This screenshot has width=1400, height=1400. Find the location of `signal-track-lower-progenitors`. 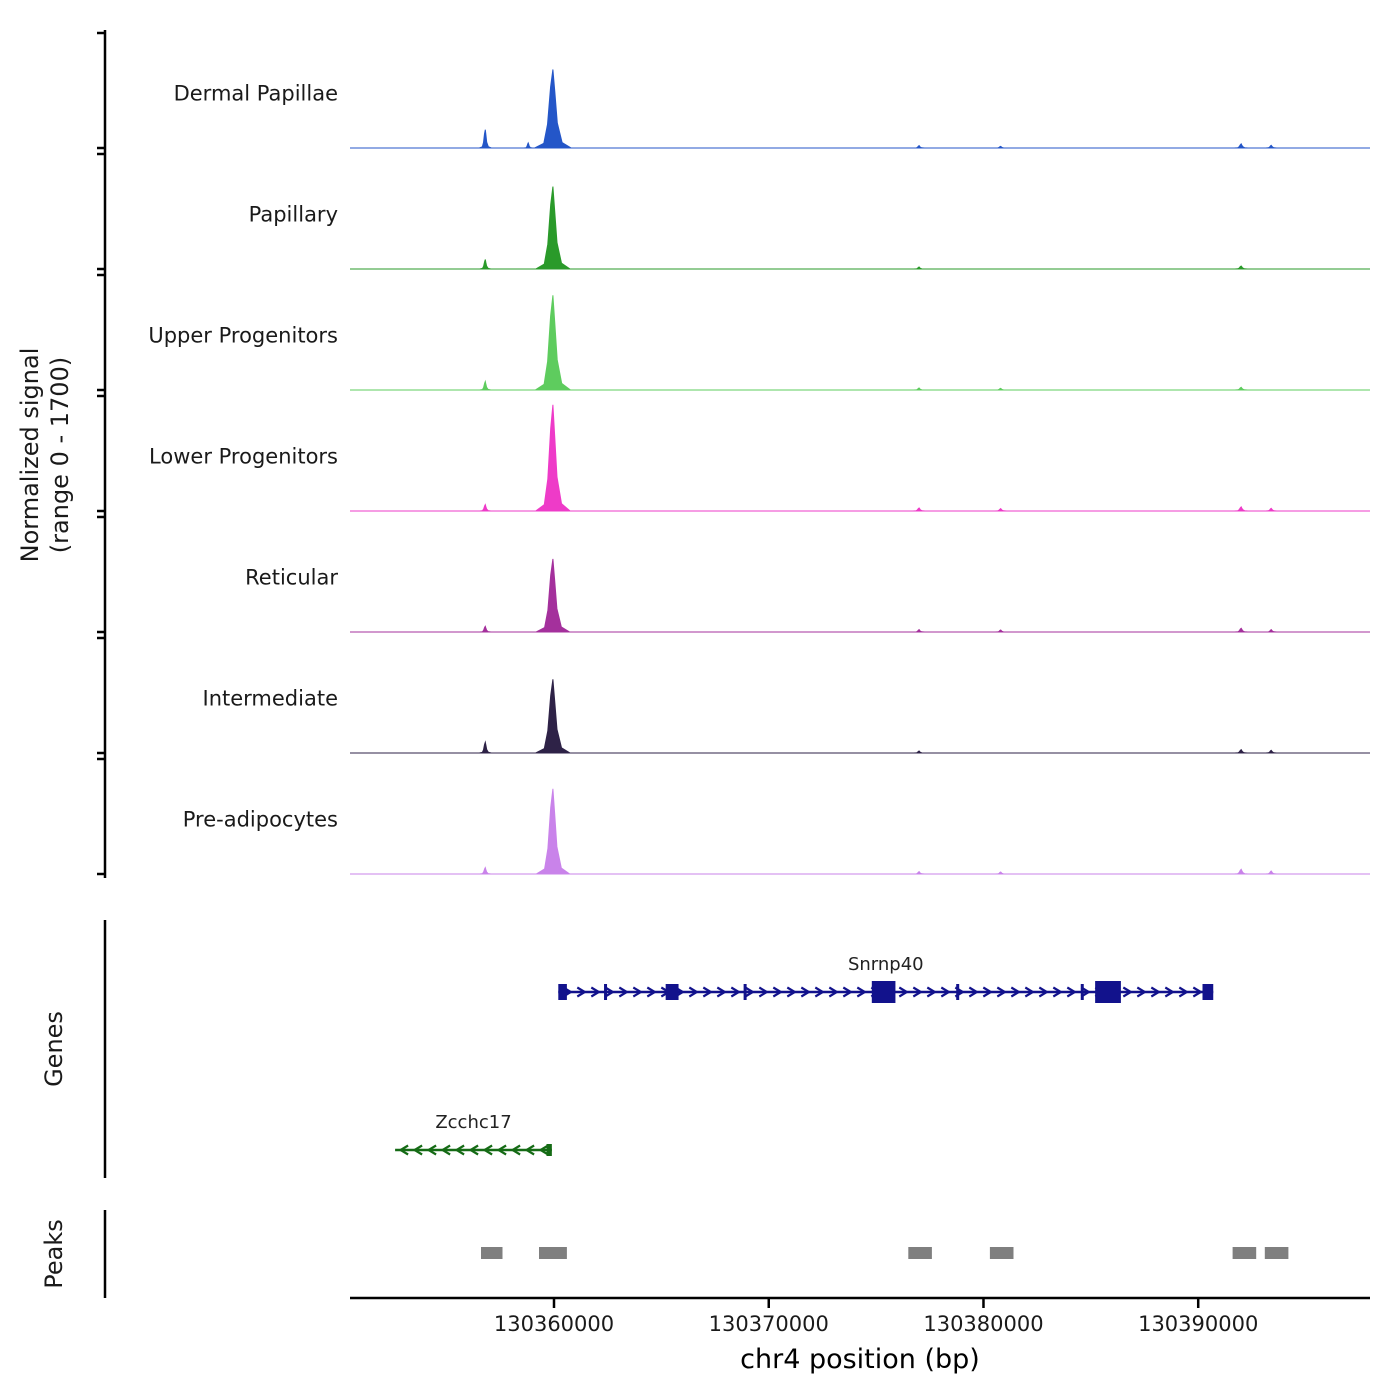

signal-track-lower-progenitors is located at coordinates (860, 458).